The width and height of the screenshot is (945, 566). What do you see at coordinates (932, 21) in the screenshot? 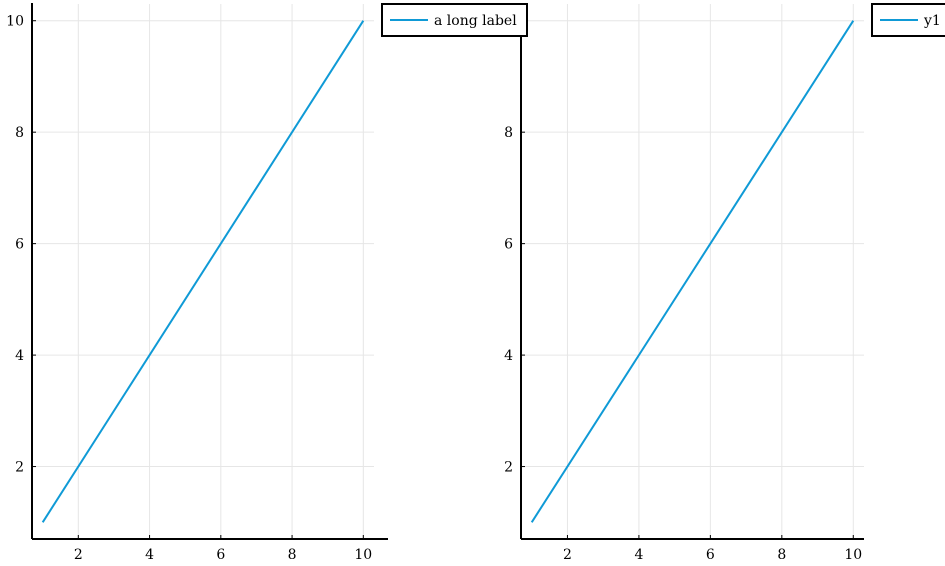
I see `legend-label: y1` at bounding box center [932, 21].